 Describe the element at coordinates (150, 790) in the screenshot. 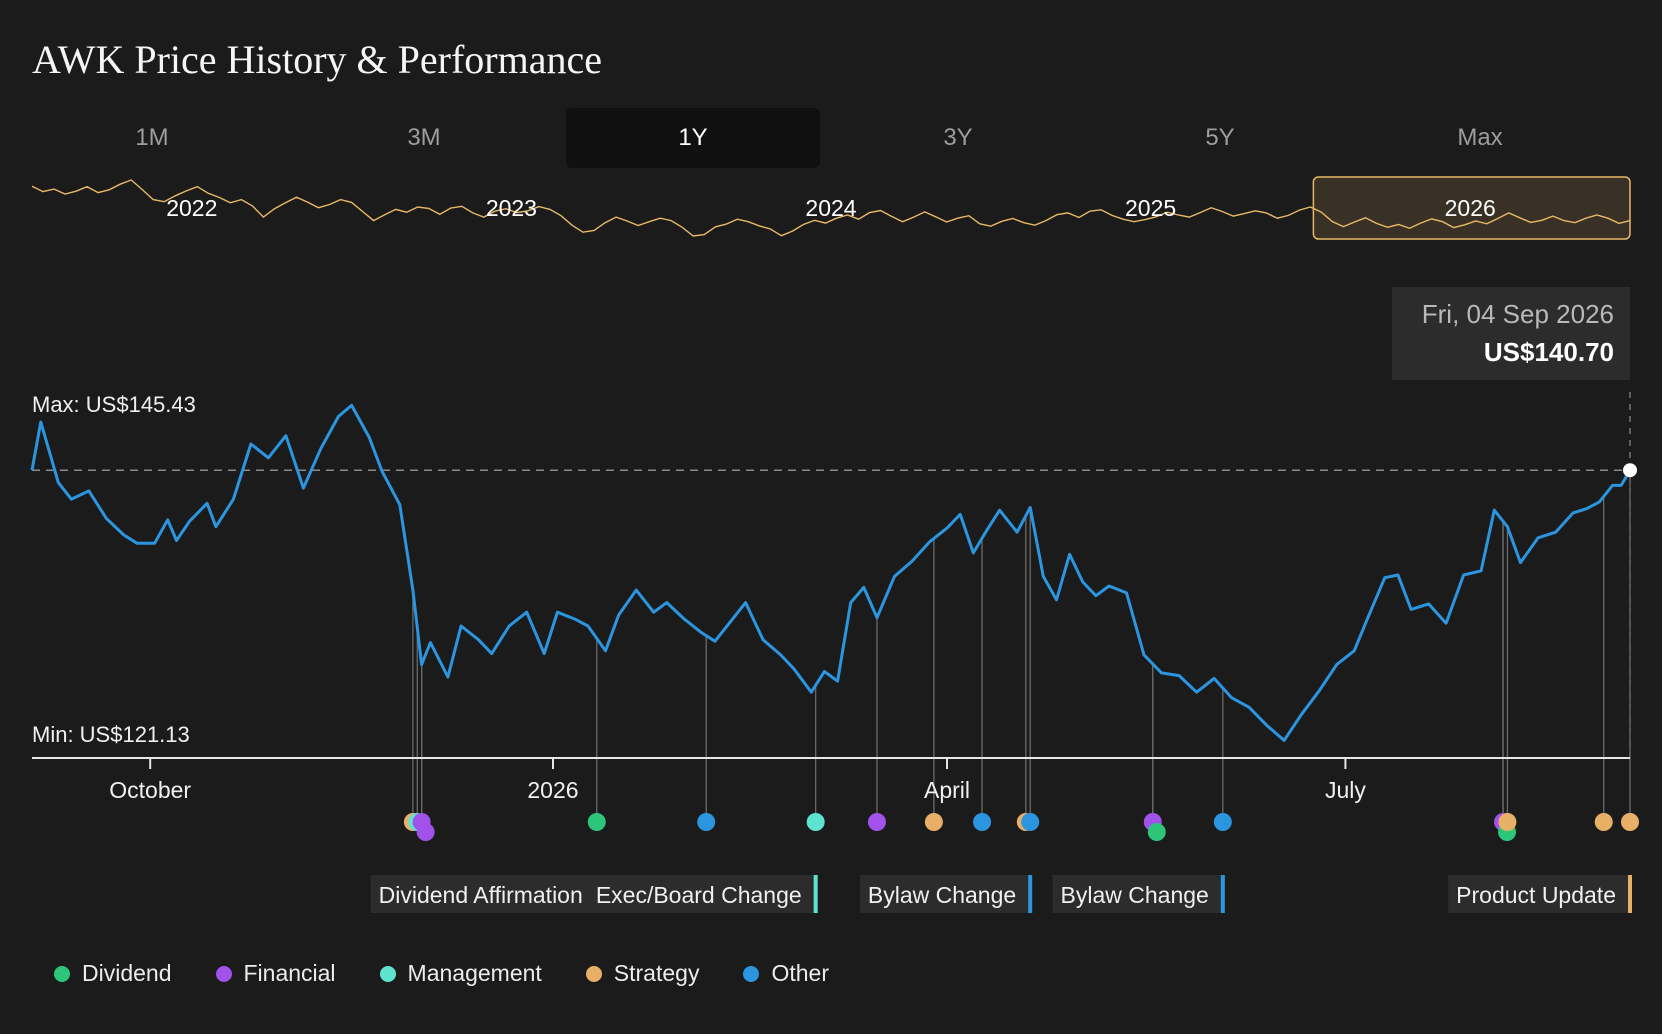

I see `x-tick-label: October` at that location.